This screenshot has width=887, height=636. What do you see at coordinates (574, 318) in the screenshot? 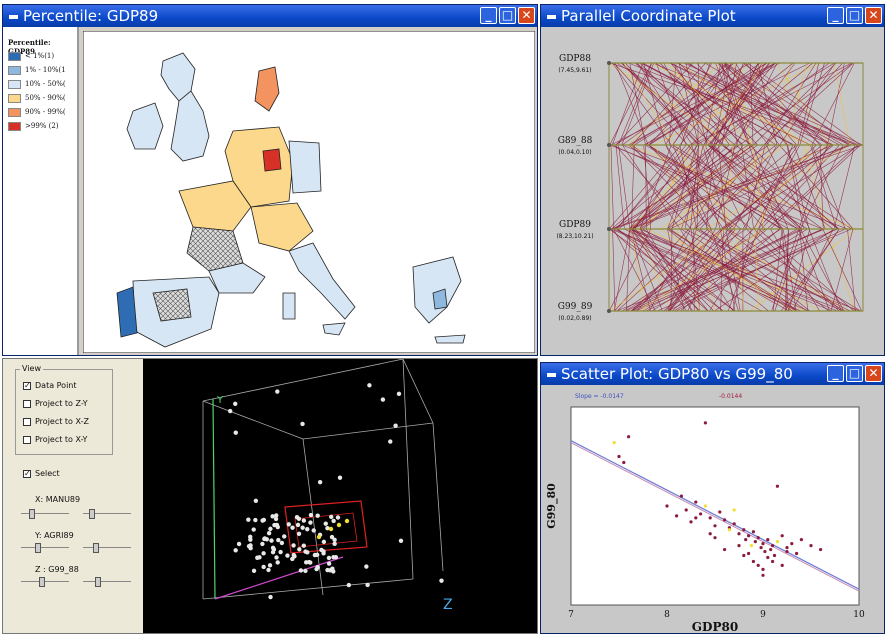
I see `pcp-axis-range: (0.02,0.89)` at bounding box center [574, 318].